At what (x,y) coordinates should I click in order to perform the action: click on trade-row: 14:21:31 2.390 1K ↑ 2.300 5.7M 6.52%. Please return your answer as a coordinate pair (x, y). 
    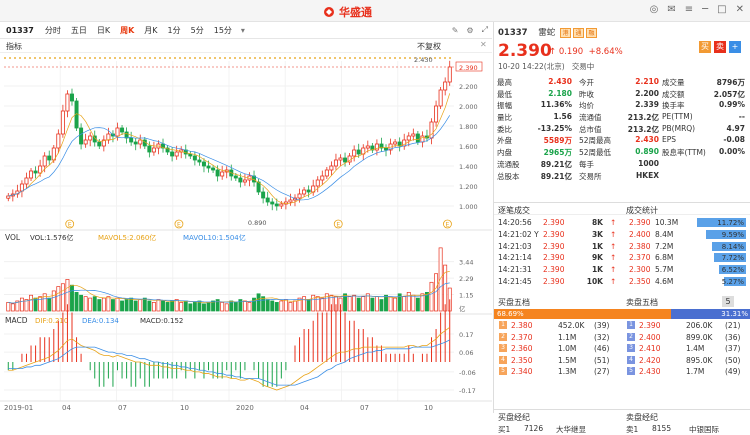
    Looking at the image, I should click on (623, 270).